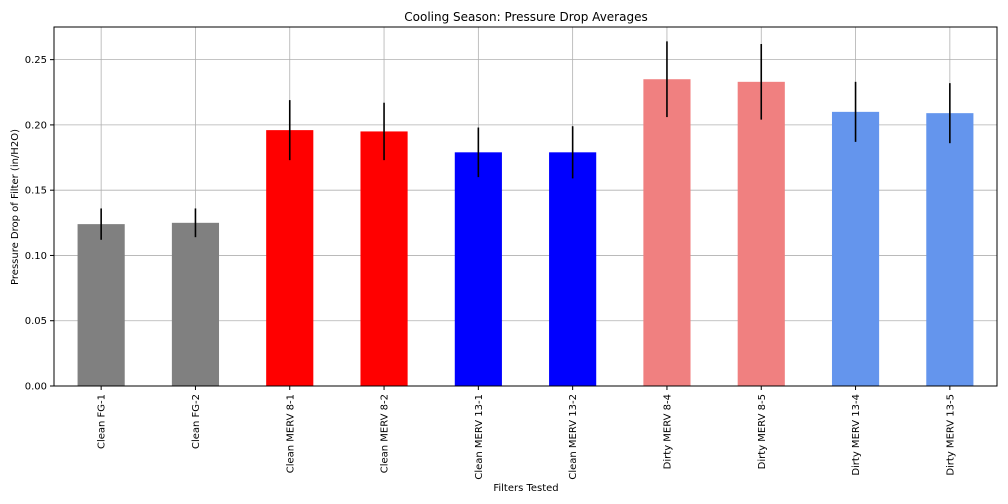 This screenshot has width=1008, height=504. What do you see at coordinates (39, 224) in the screenshot?
I see `y-ticks: 0.00 0.05 0.10 0.15 0.20 0.25` at bounding box center [39, 224].